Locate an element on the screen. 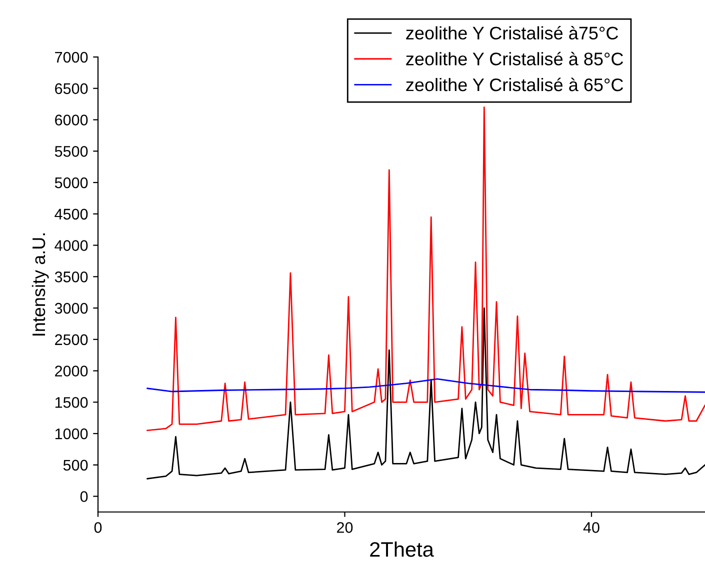 The height and width of the screenshot is (581, 705). y-tick-label: 7000 is located at coordinates (71, 57).